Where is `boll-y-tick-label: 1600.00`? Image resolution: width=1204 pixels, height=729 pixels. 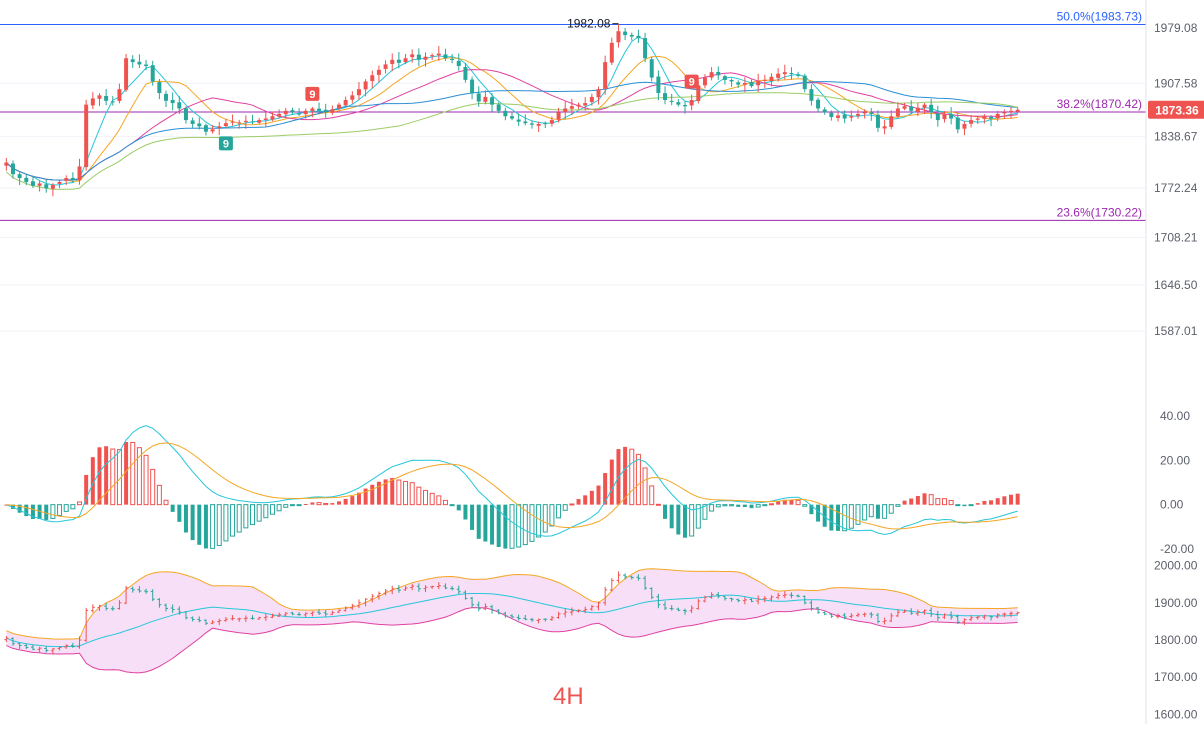
boll-y-tick-label: 1600.00 is located at coordinates (1176, 714).